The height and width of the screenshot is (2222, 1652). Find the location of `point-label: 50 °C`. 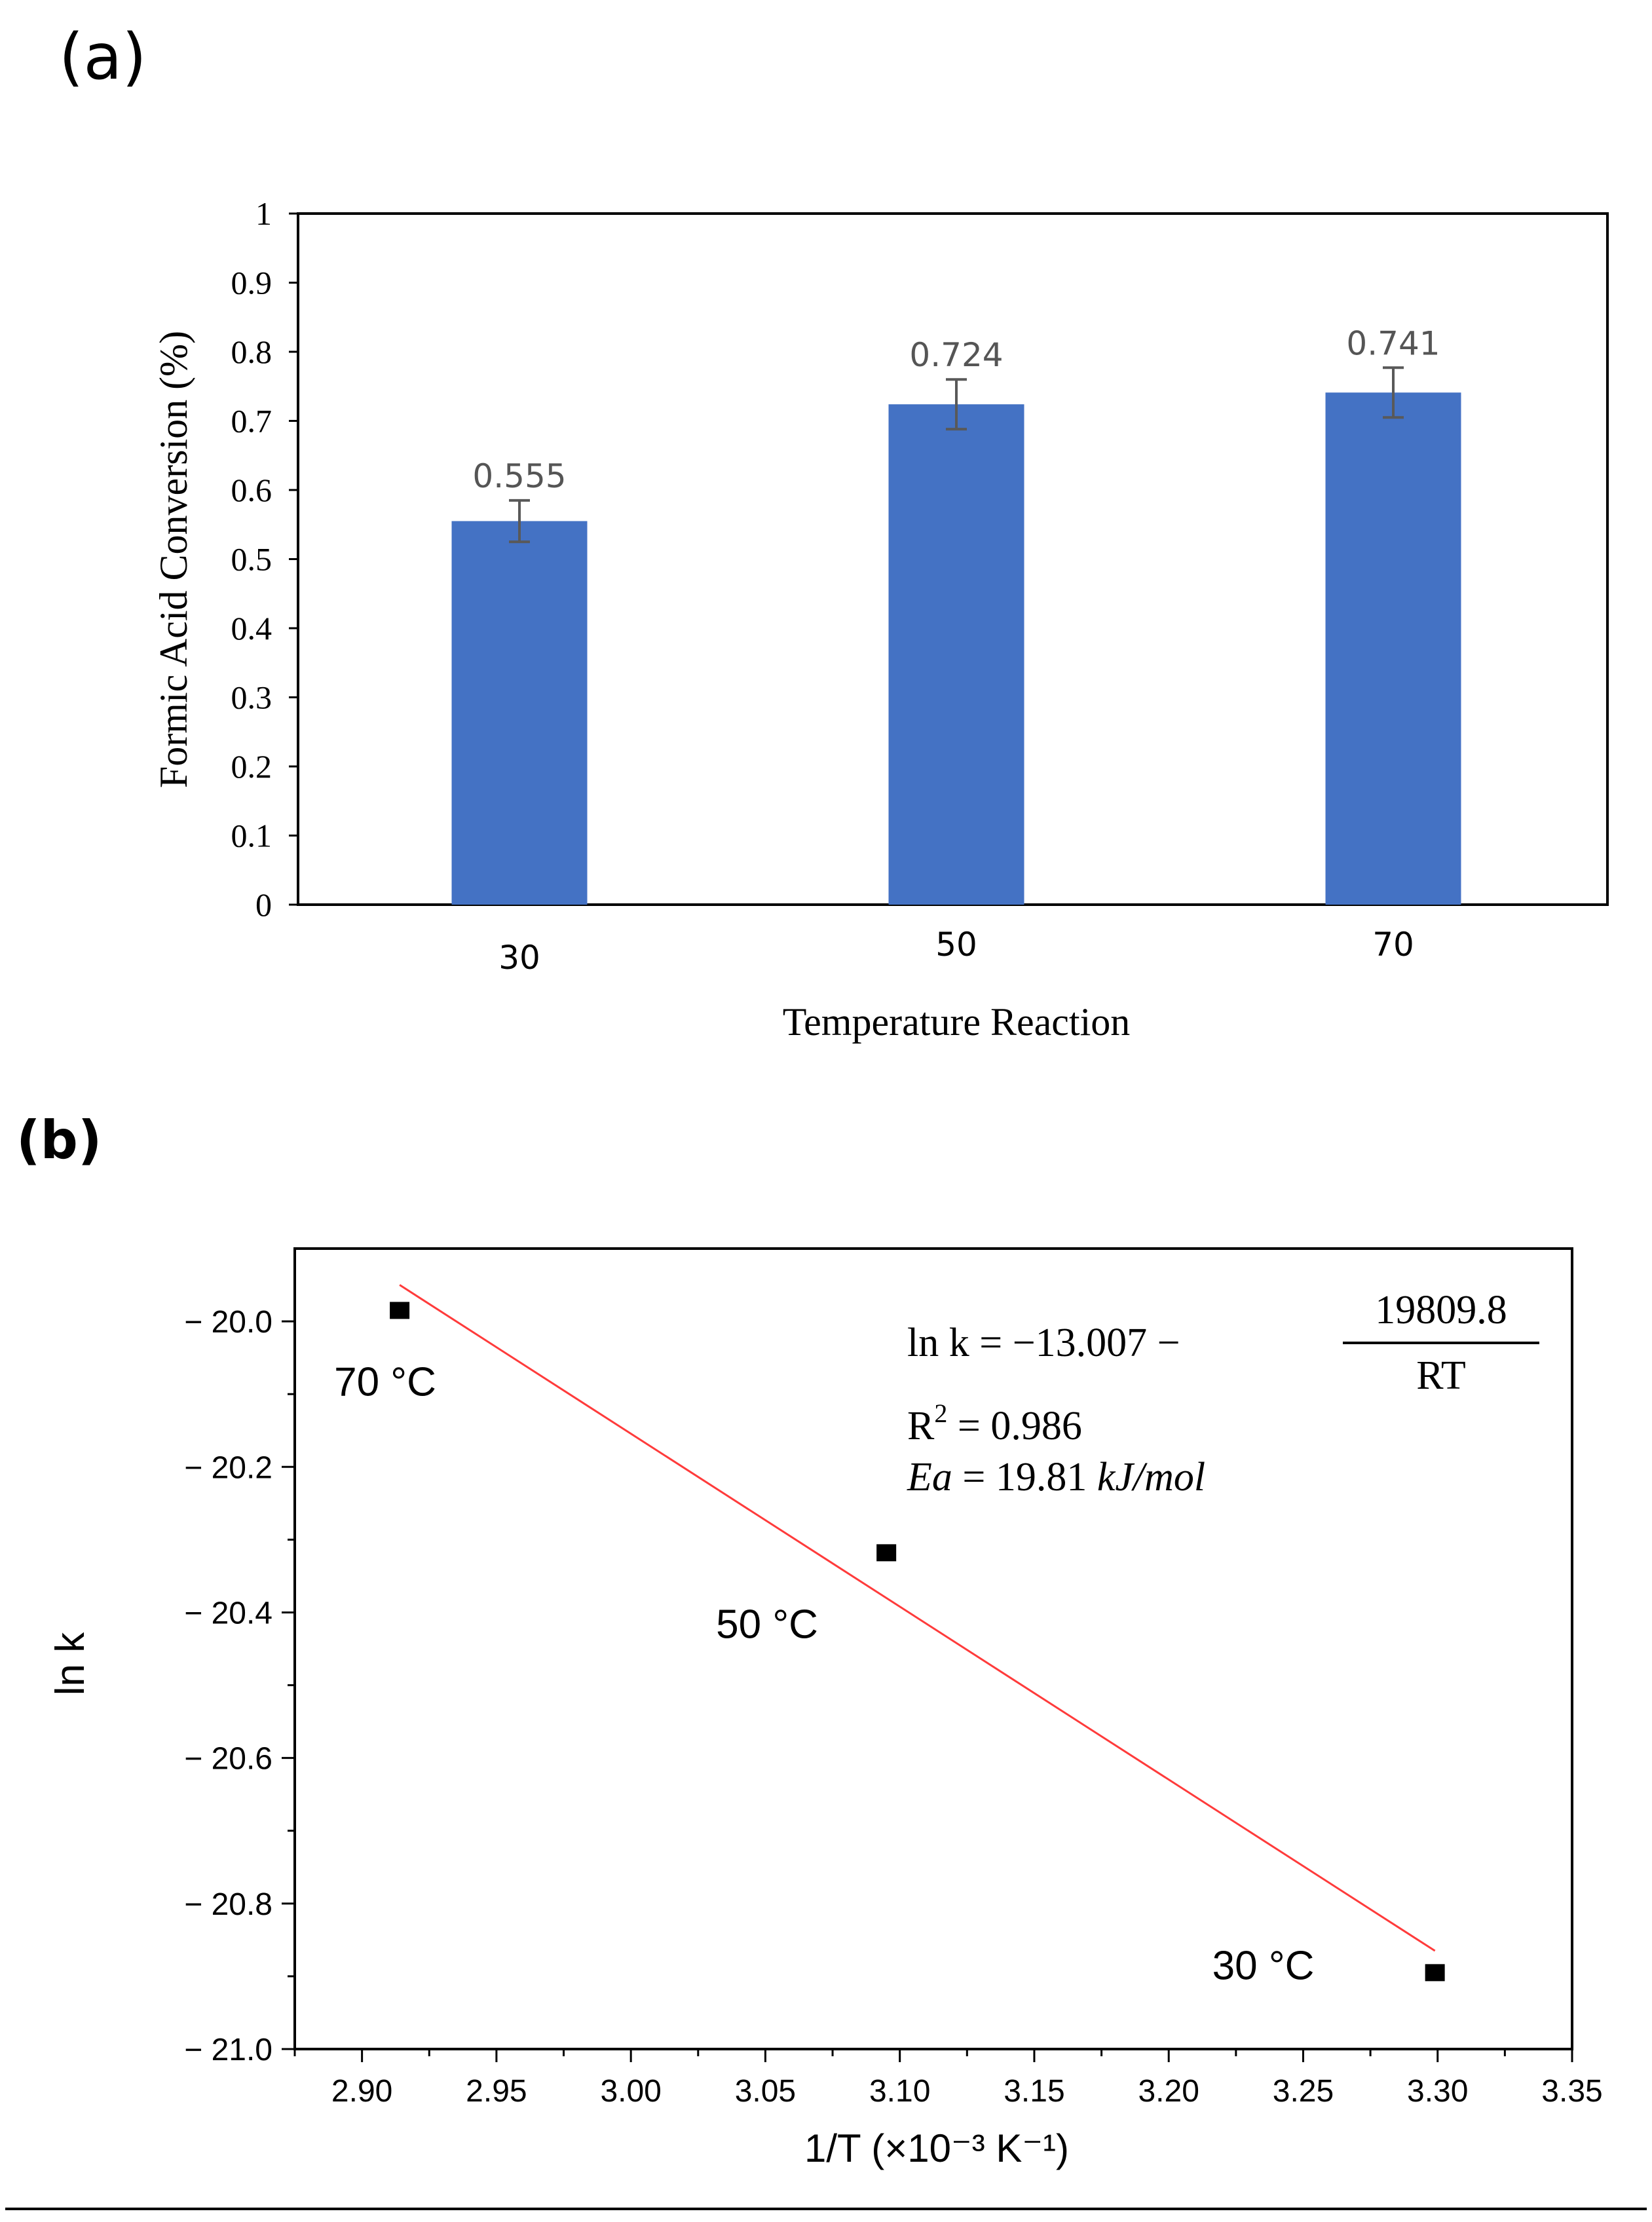

point-label: 50 °C is located at coordinates (767, 1624).